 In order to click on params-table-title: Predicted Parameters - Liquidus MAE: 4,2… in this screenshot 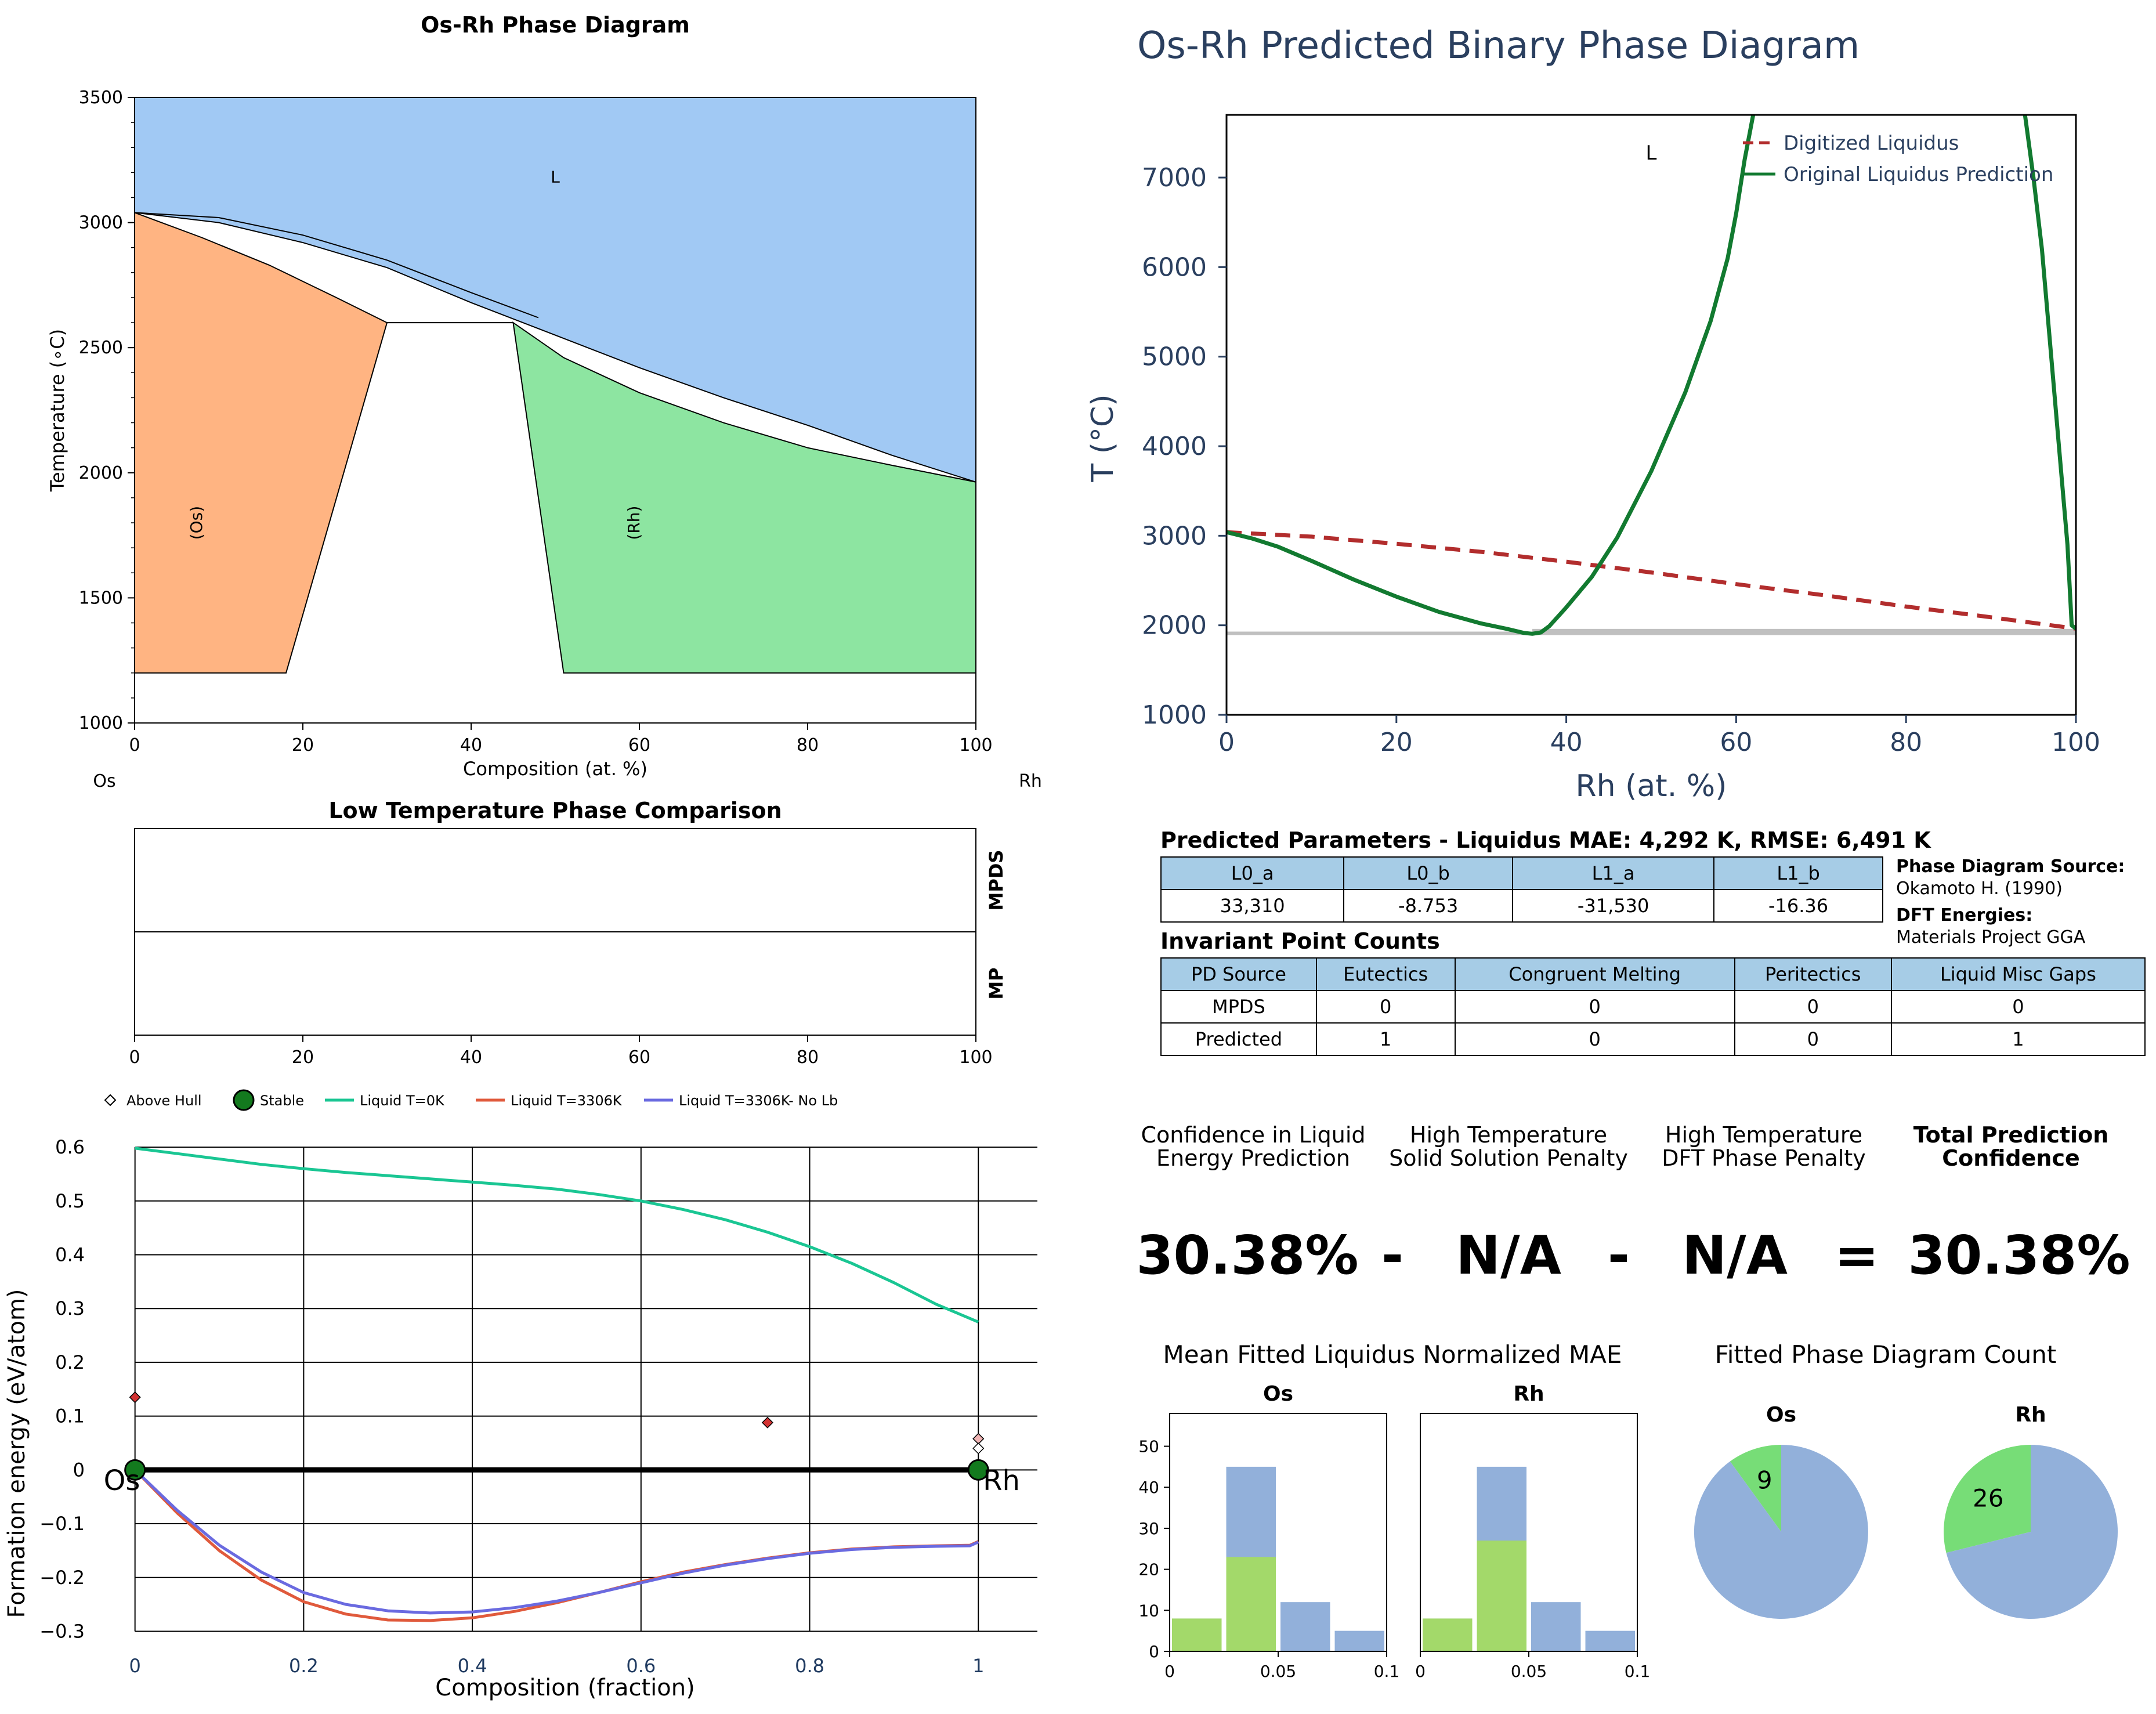, I will do `click(1545, 840)`.